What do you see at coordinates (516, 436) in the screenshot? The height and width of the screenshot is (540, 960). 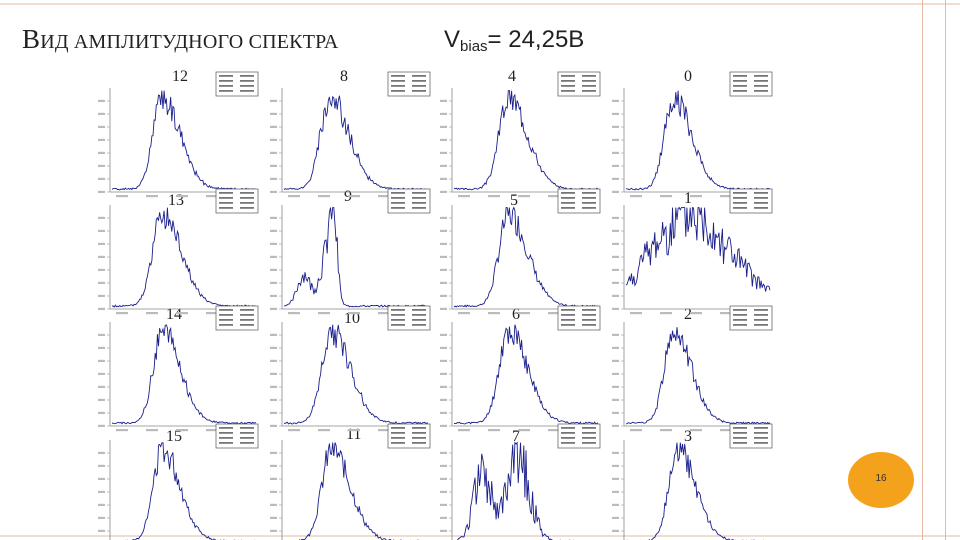 I see `plot-label-7: 7` at bounding box center [516, 436].